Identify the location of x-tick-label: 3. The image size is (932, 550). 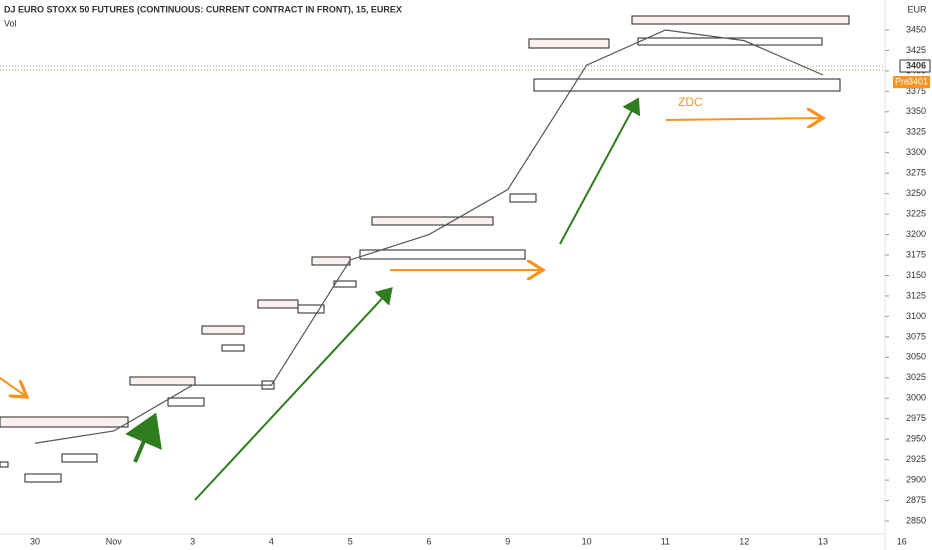
(192, 541).